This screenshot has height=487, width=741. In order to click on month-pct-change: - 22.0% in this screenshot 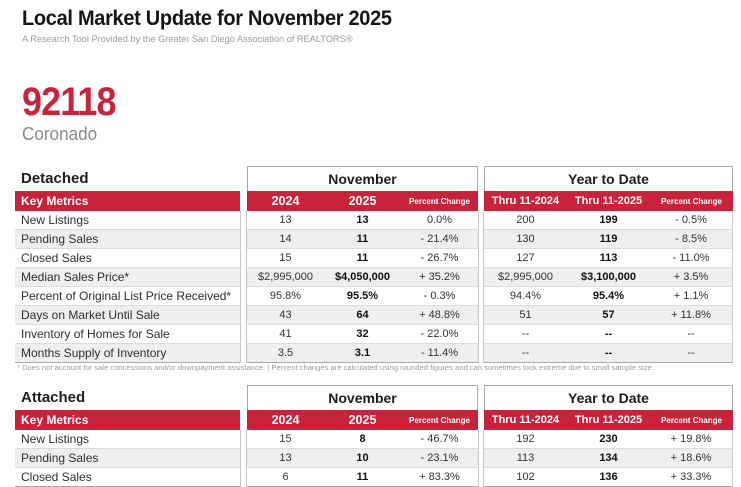, I will do `click(439, 334)`.